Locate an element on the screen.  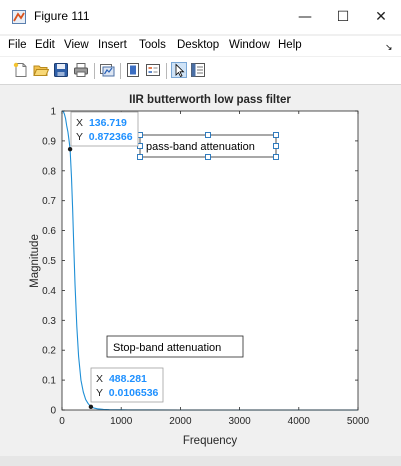
datatip-y-value: 0.872366 is located at coordinates (111, 137).